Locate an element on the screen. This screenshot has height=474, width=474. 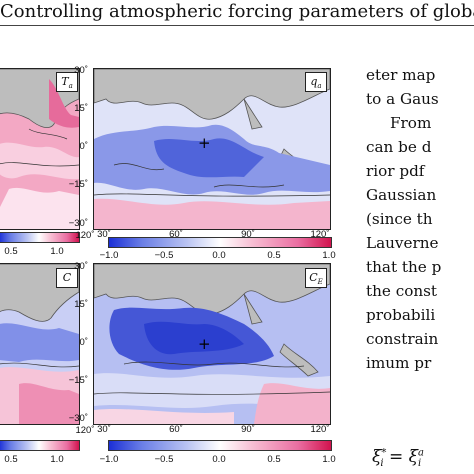
body-text-line: From is located at coordinates (411, 123).